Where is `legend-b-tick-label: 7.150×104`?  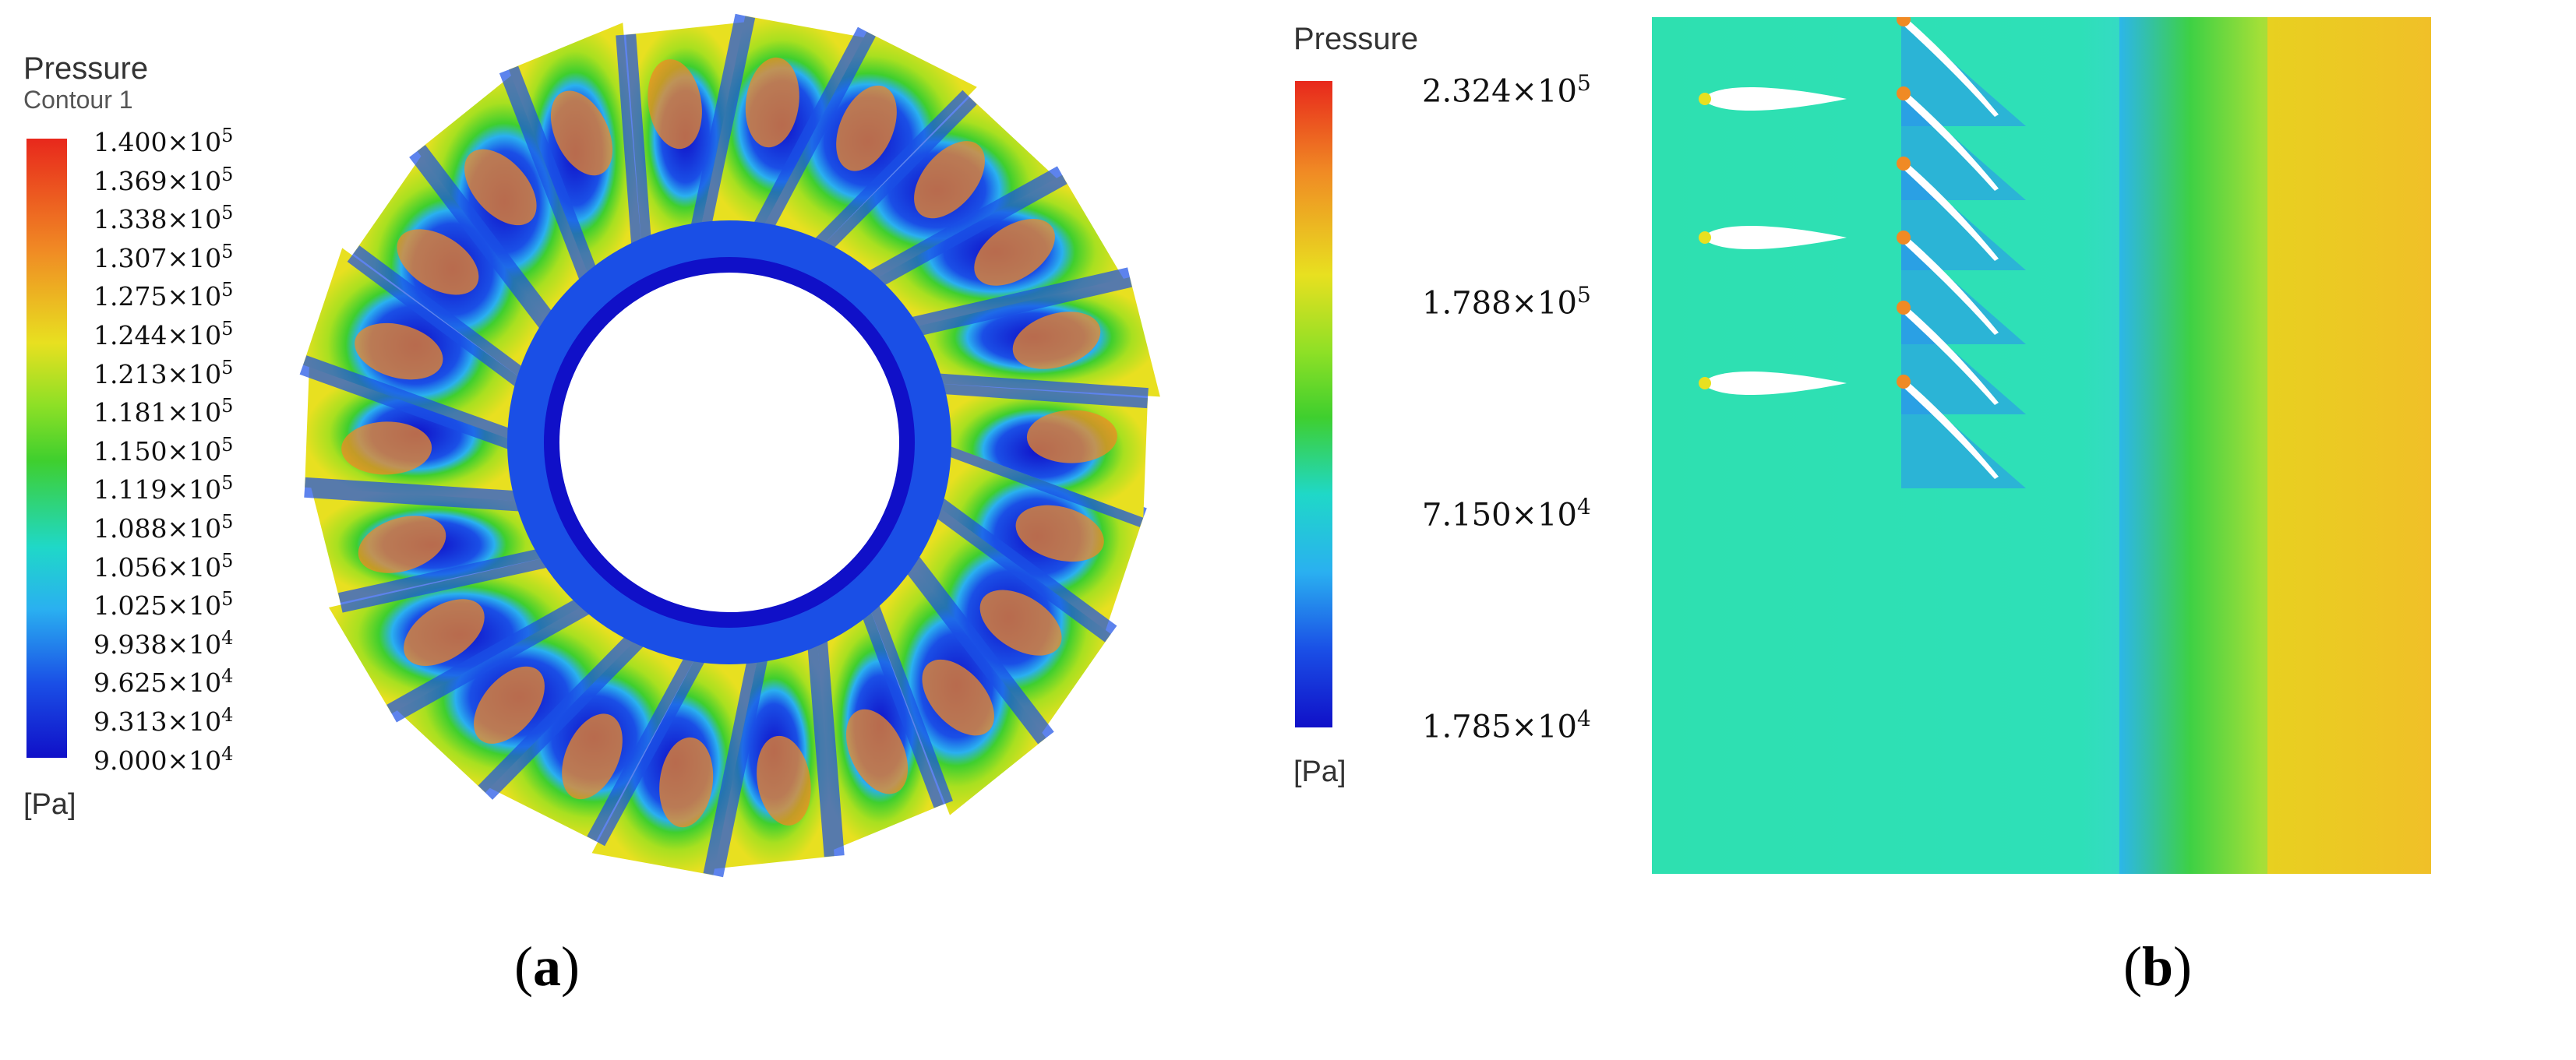 legend-b-tick-label: 7.150×104 is located at coordinates (1506, 514).